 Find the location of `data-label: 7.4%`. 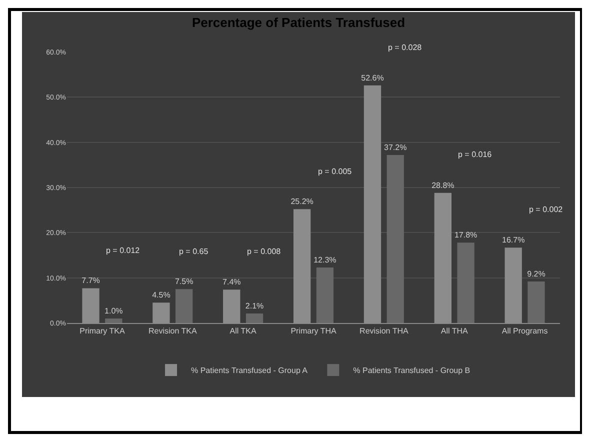

data-label: 7.4% is located at coordinates (231, 282).